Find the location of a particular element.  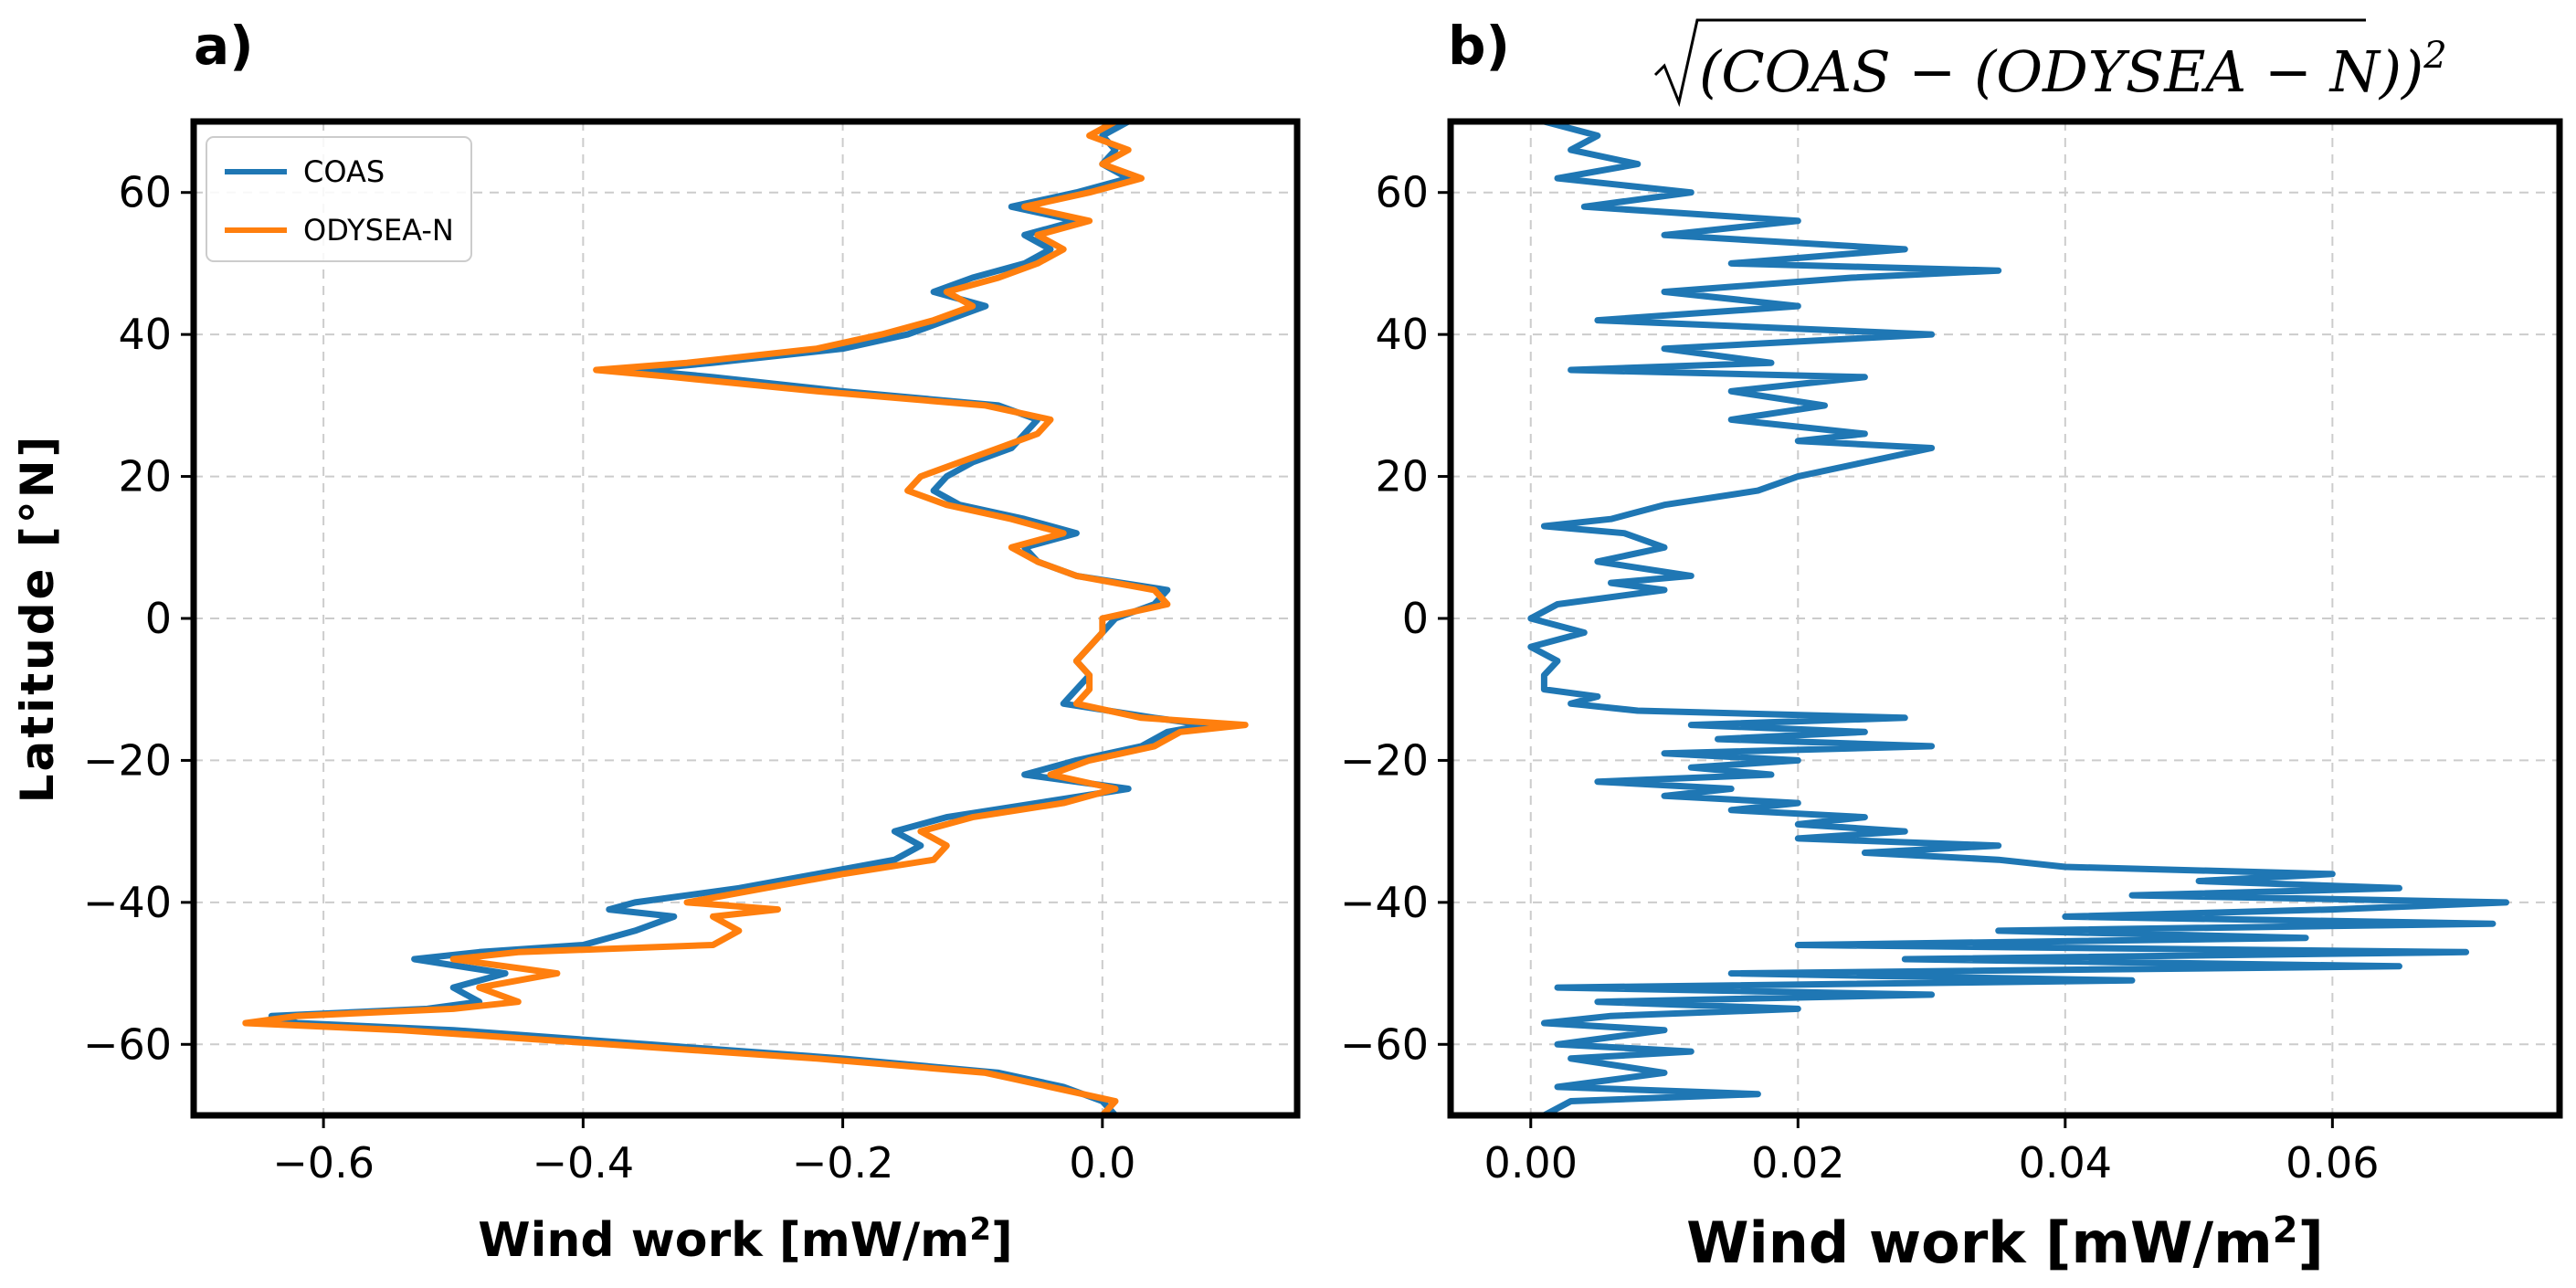

panel-a-x-tick-label: −0.4 is located at coordinates (584, 1163).